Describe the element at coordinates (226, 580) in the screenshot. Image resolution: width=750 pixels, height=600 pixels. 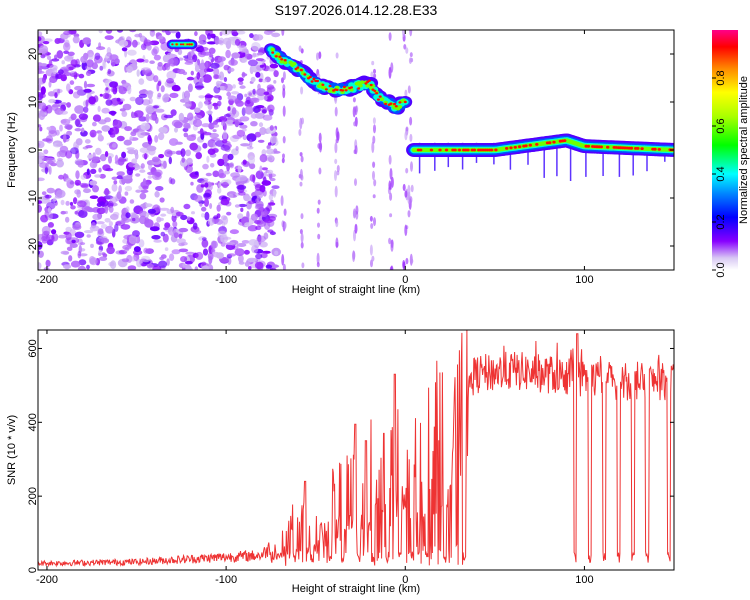
I see `snr-x-tick-label: -100` at that location.